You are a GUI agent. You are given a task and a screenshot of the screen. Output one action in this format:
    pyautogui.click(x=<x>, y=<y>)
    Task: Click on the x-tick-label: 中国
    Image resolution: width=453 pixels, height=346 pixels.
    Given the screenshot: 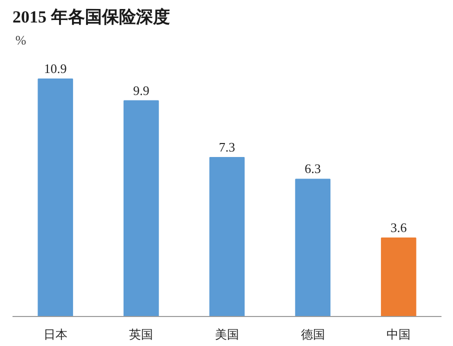 What is the action you would take?
    pyautogui.click(x=398, y=335)
    